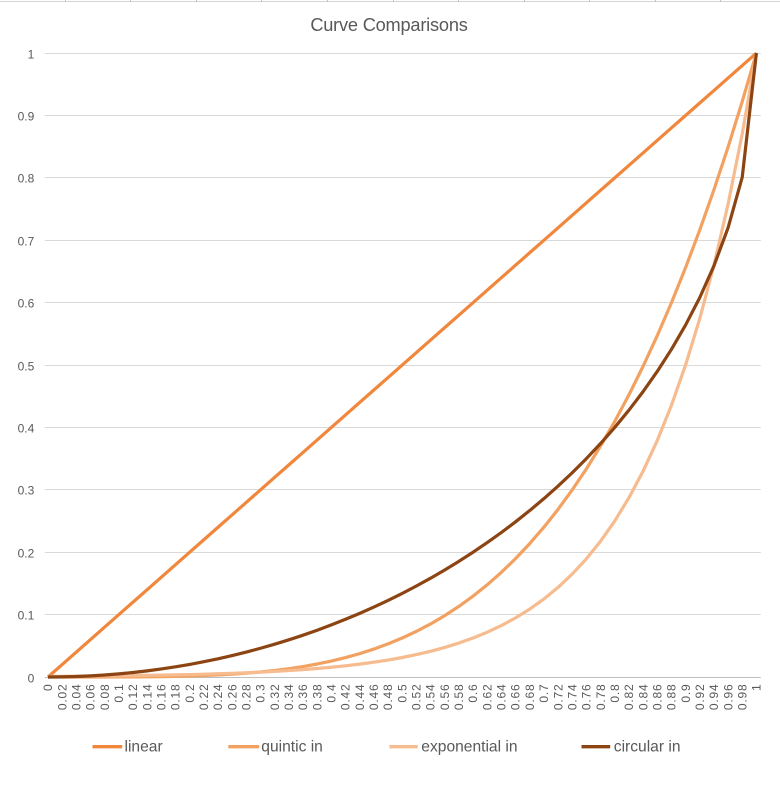  What do you see at coordinates (105, 697) in the screenshot?
I see `svg-text: 0.08` at bounding box center [105, 697].